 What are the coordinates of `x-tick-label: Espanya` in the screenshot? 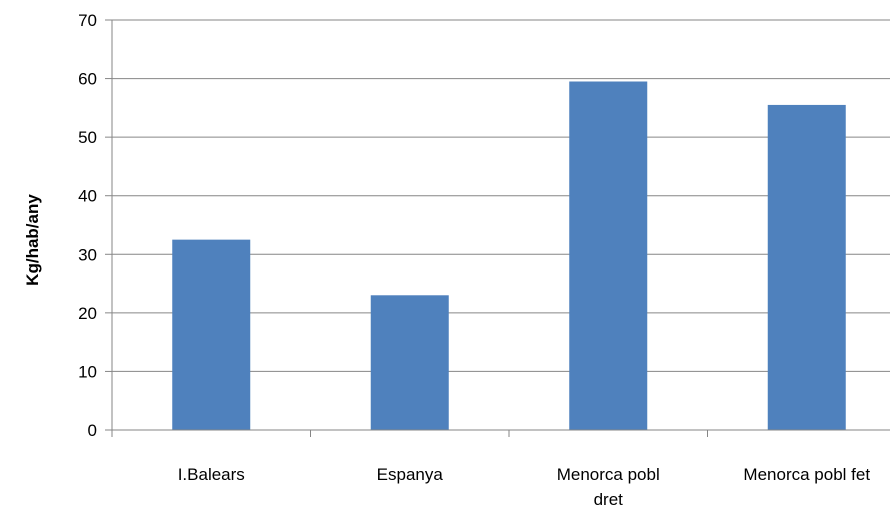 It's located at (410, 474).